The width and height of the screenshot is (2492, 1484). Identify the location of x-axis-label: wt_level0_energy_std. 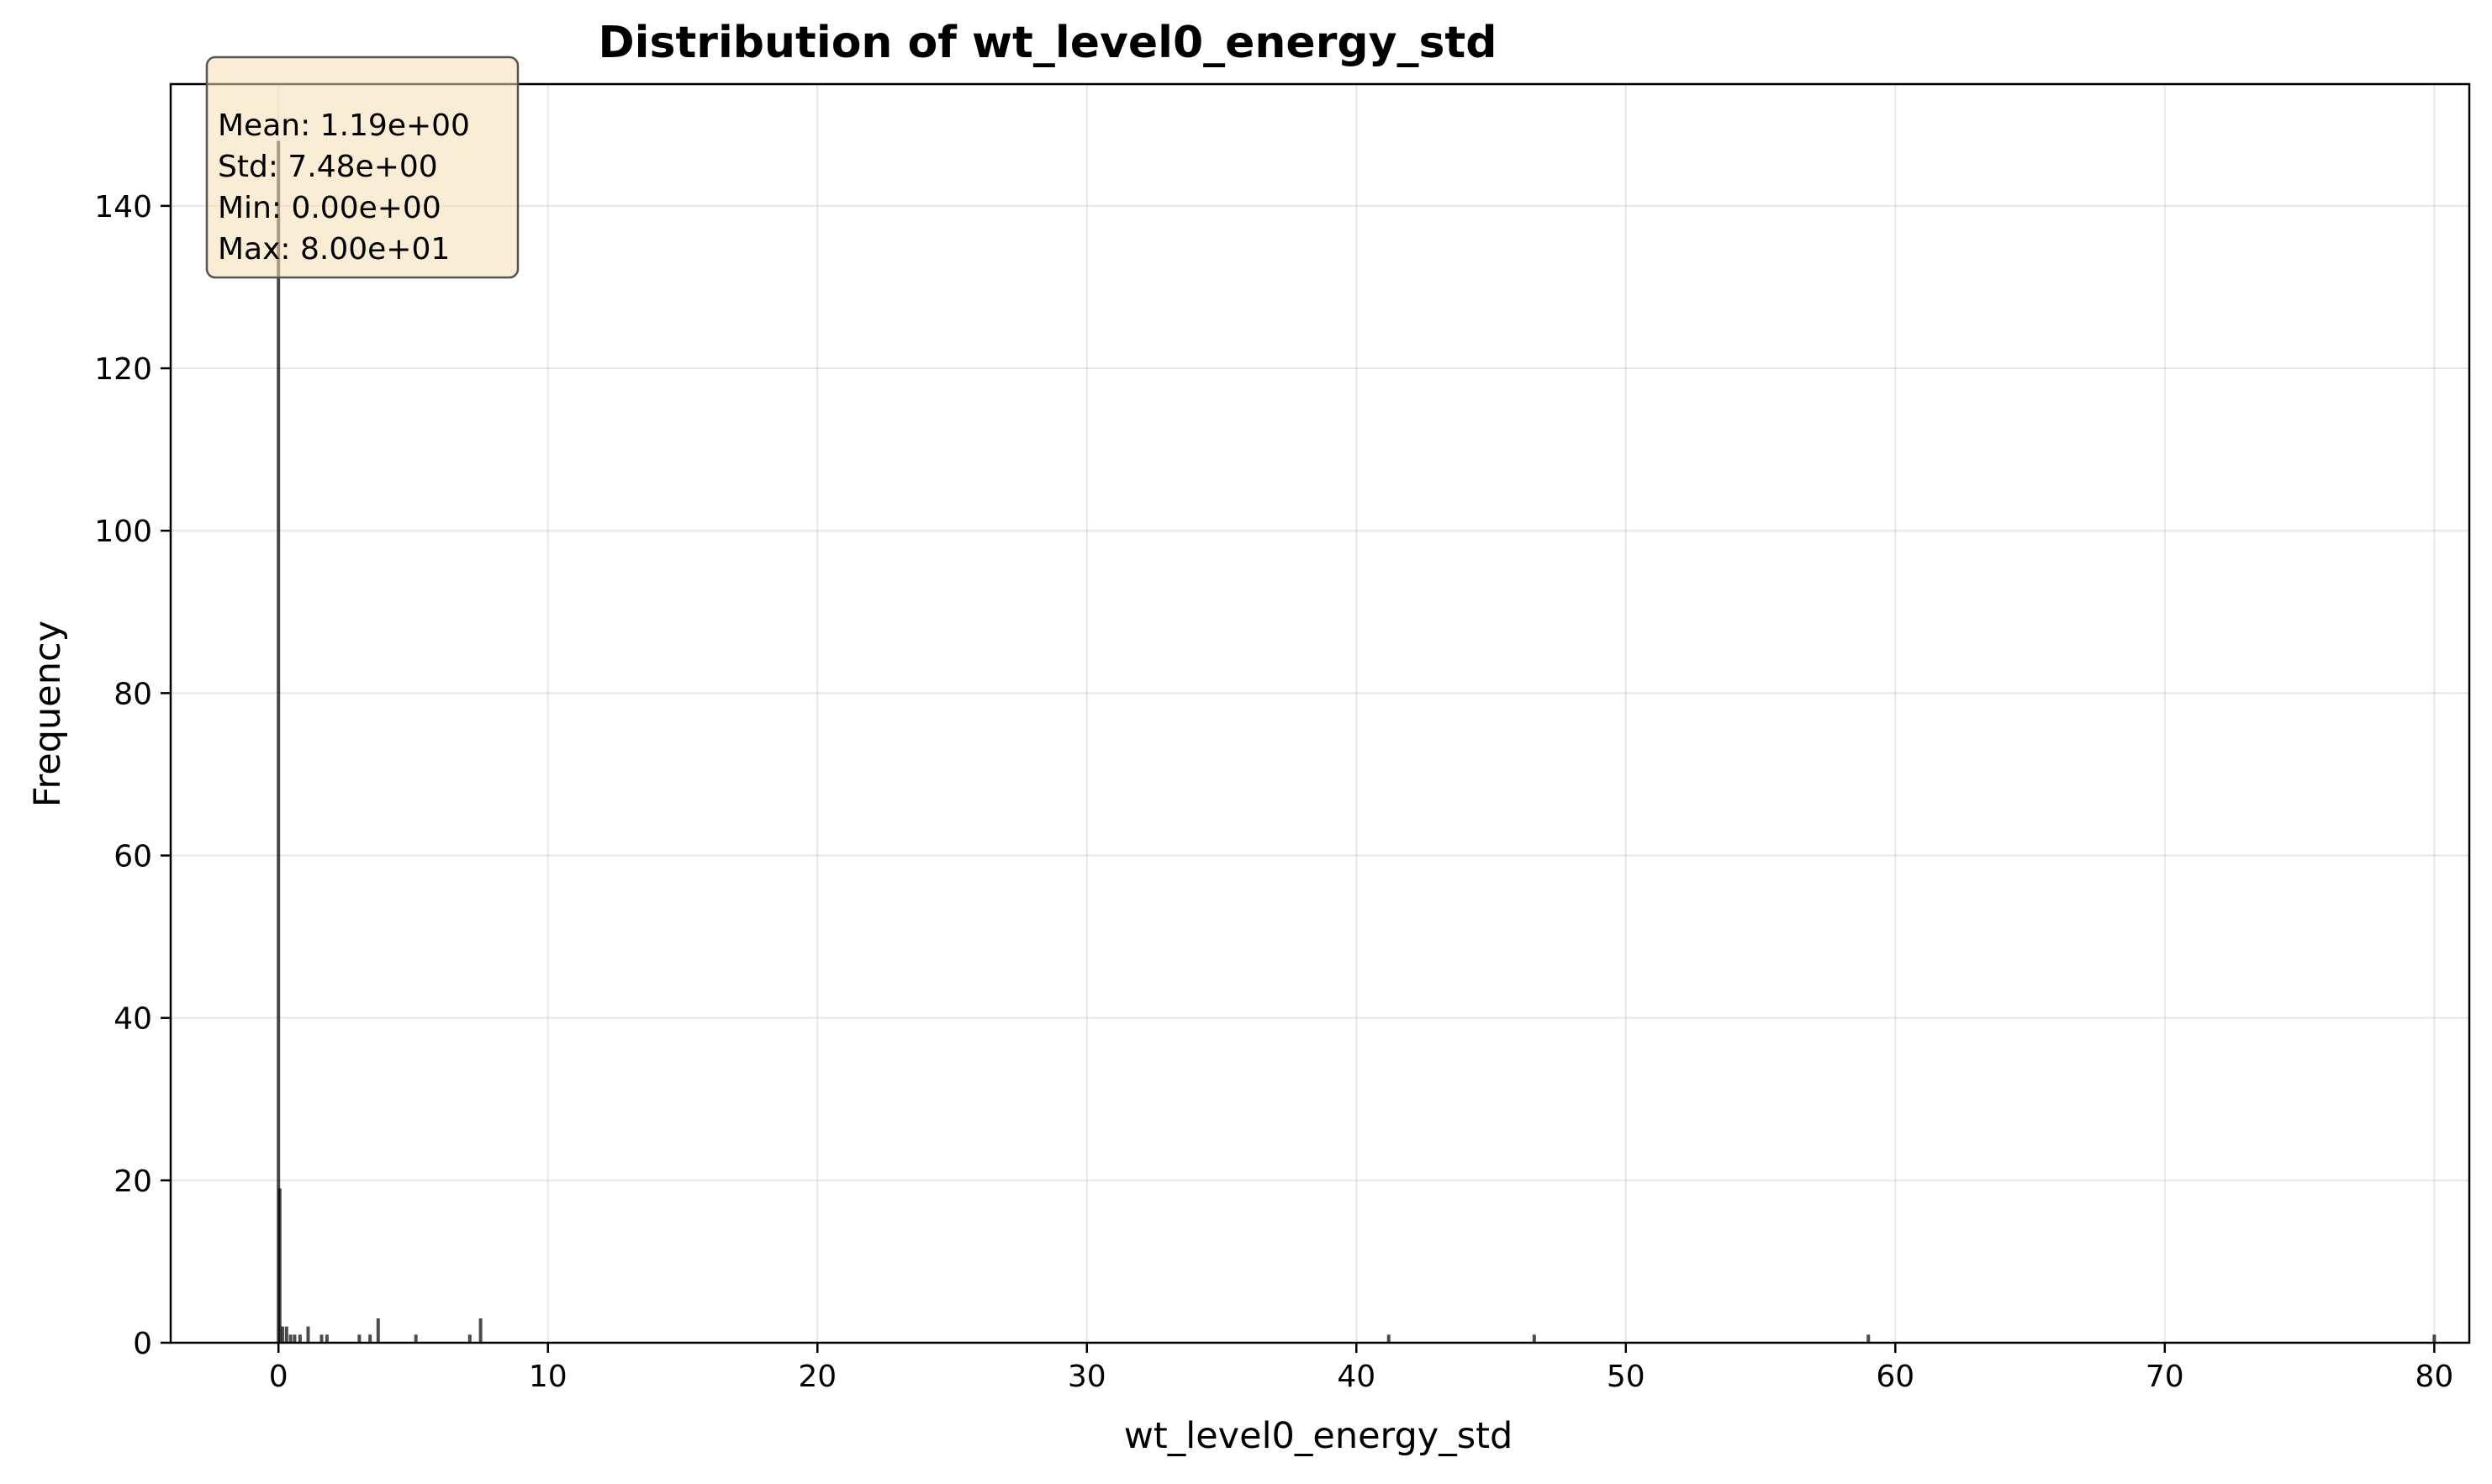
(1318, 1436).